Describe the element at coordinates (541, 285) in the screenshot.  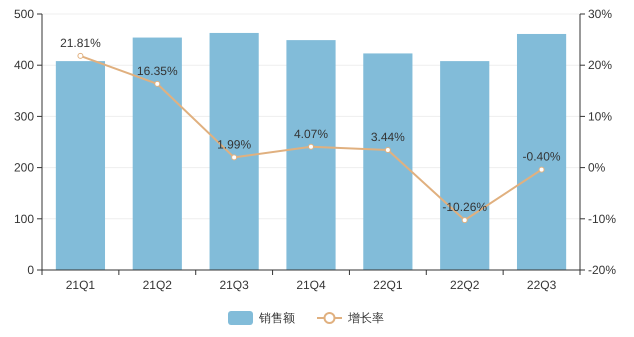
I see `x-tick-label: 22Q3` at that location.